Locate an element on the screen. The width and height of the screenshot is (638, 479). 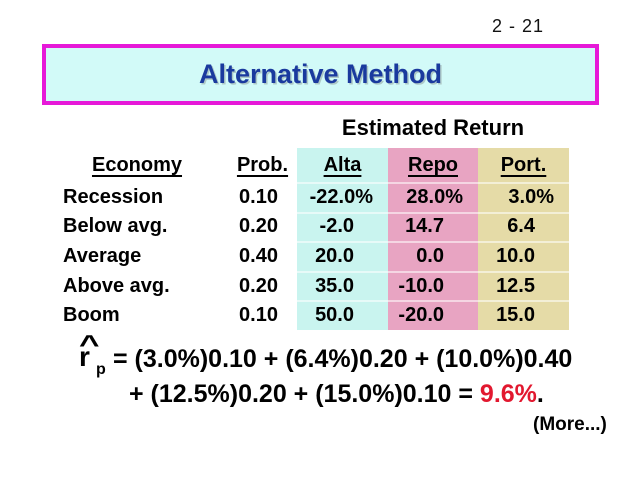
table-cell-port: 15.0 is located at coordinates (523, 315).